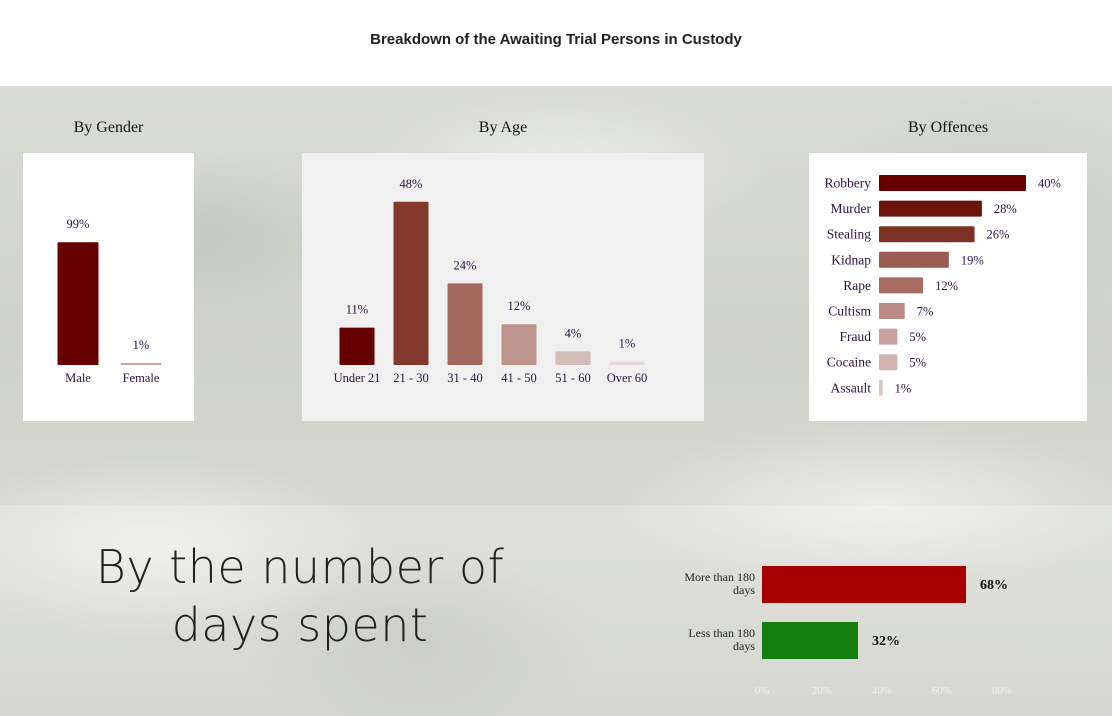 The image size is (1112, 716). Describe the element at coordinates (410, 378) in the screenshot. I see `age-category-label: 21 - 30` at that location.